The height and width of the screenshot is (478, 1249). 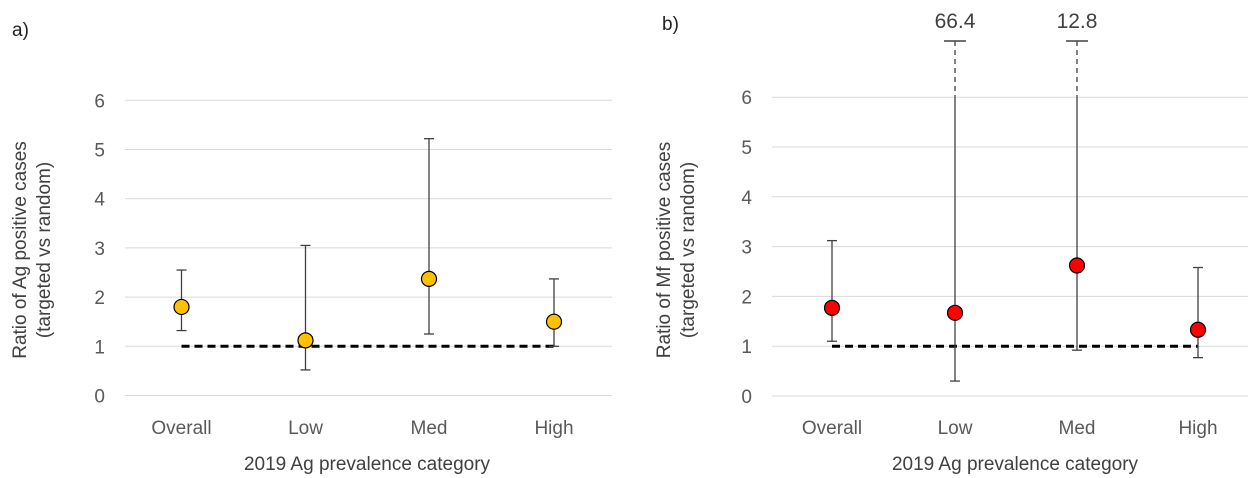 I want to click on panel-b-error-bar-med-upper-label: 12.8, so click(x=1077, y=21).